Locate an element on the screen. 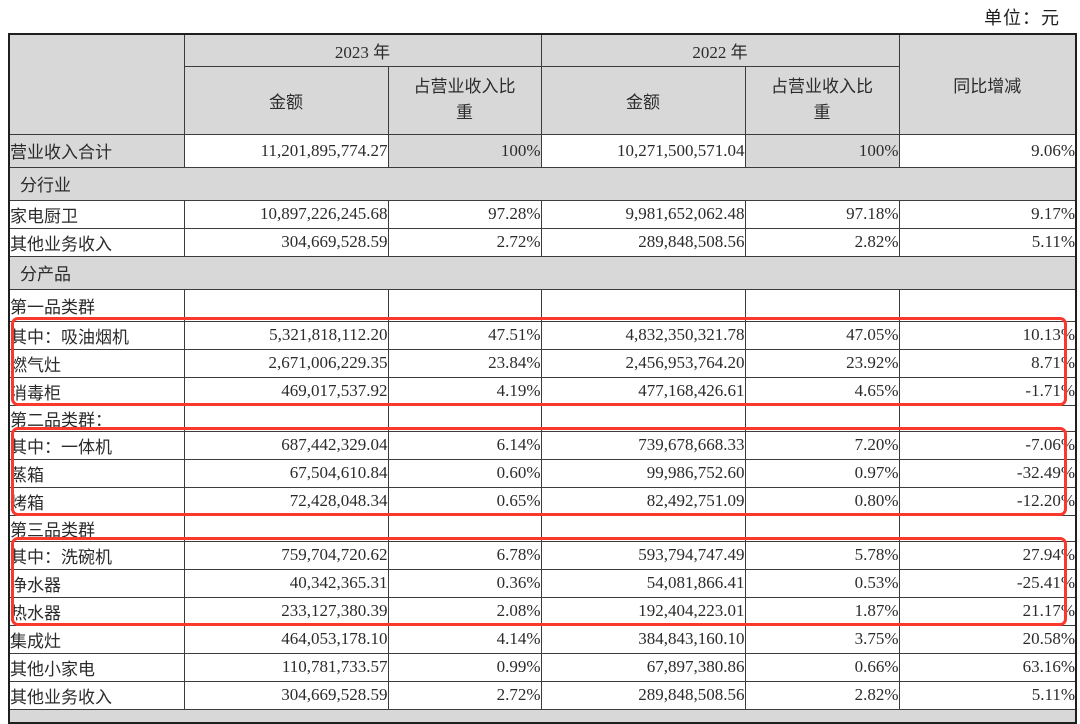 Image resolution: width=1080 pixels, height=724 pixels. header-pct-2023: 占营业收入比重 is located at coordinates (464, 100).